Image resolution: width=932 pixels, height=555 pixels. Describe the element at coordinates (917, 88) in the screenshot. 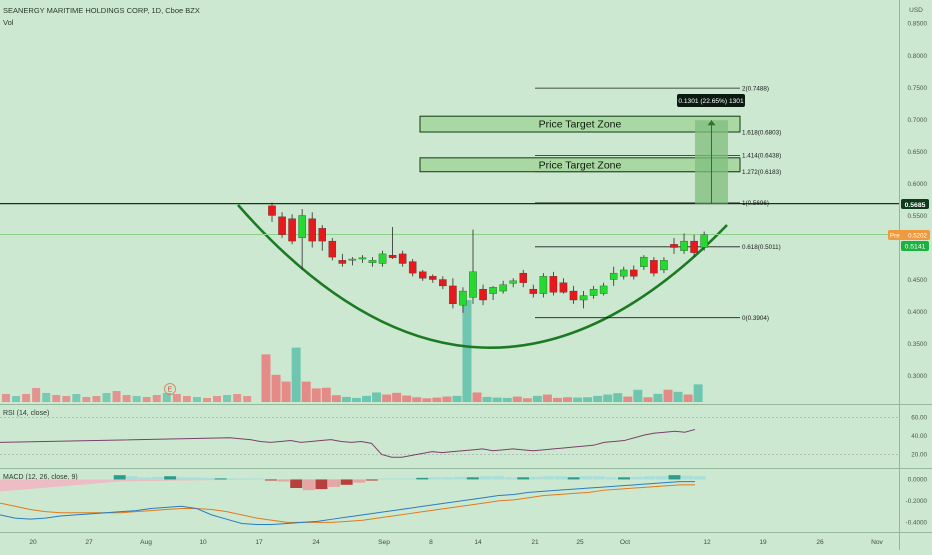

I see `price-tick-label: 0.7500` at that location.